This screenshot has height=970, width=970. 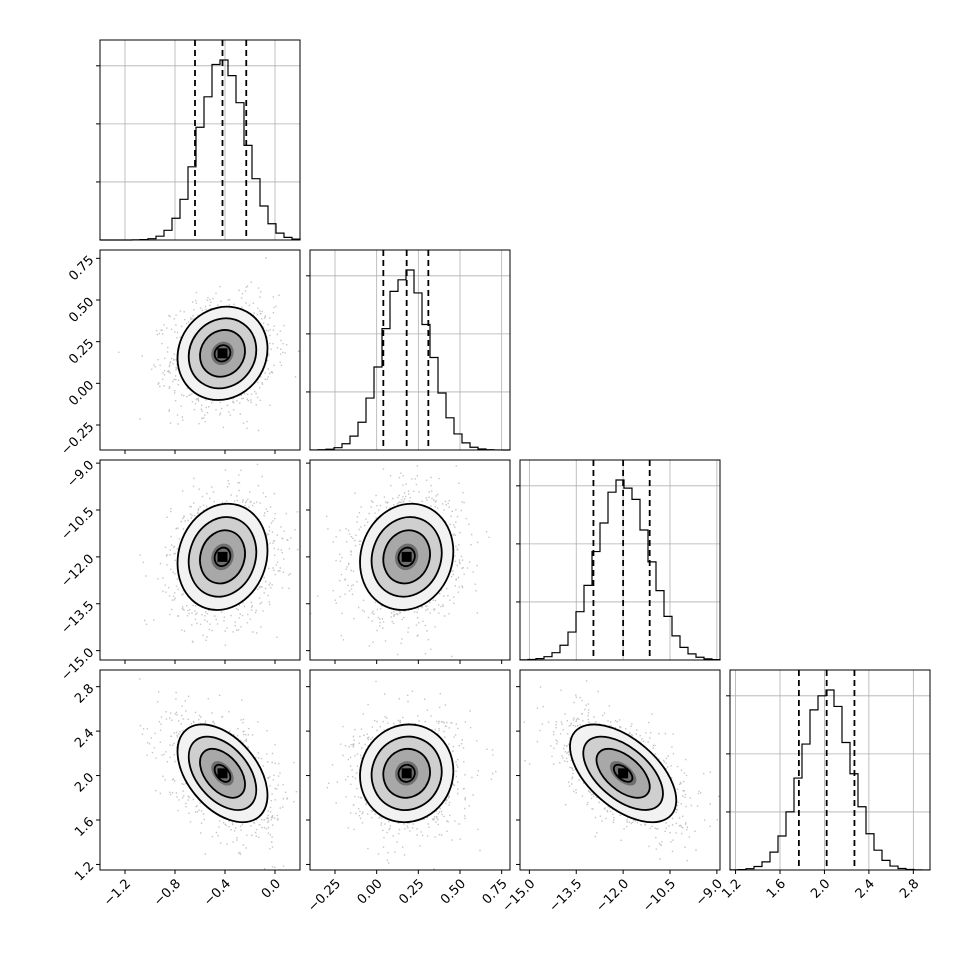 What do you see at coordinates (78, 439) in the screenshot?
I see `y-tick-label: −0.25` at bounding box center [78, 439].